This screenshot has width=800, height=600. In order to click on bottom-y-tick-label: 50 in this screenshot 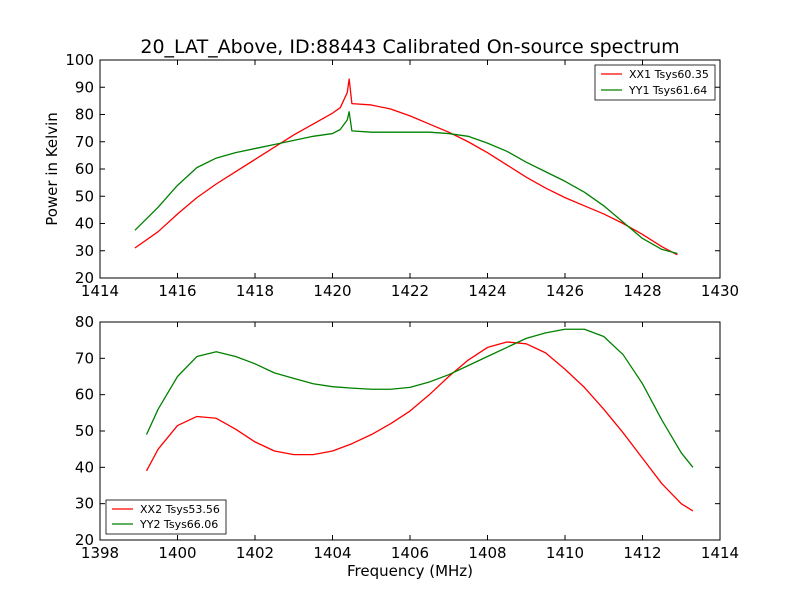, I will do `click(84, 431)`.